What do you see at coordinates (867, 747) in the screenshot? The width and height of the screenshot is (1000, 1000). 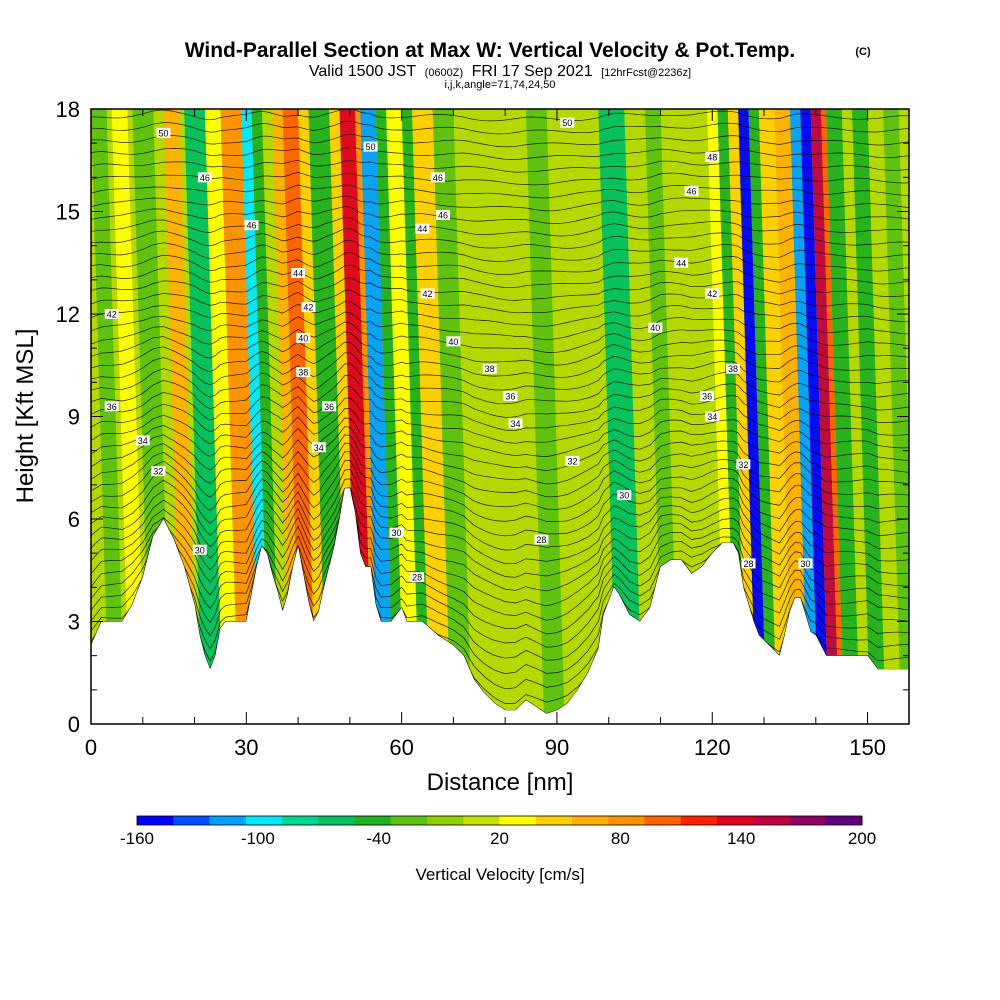 I see `x-tick-label: 150` at bounding box center [867, 747].